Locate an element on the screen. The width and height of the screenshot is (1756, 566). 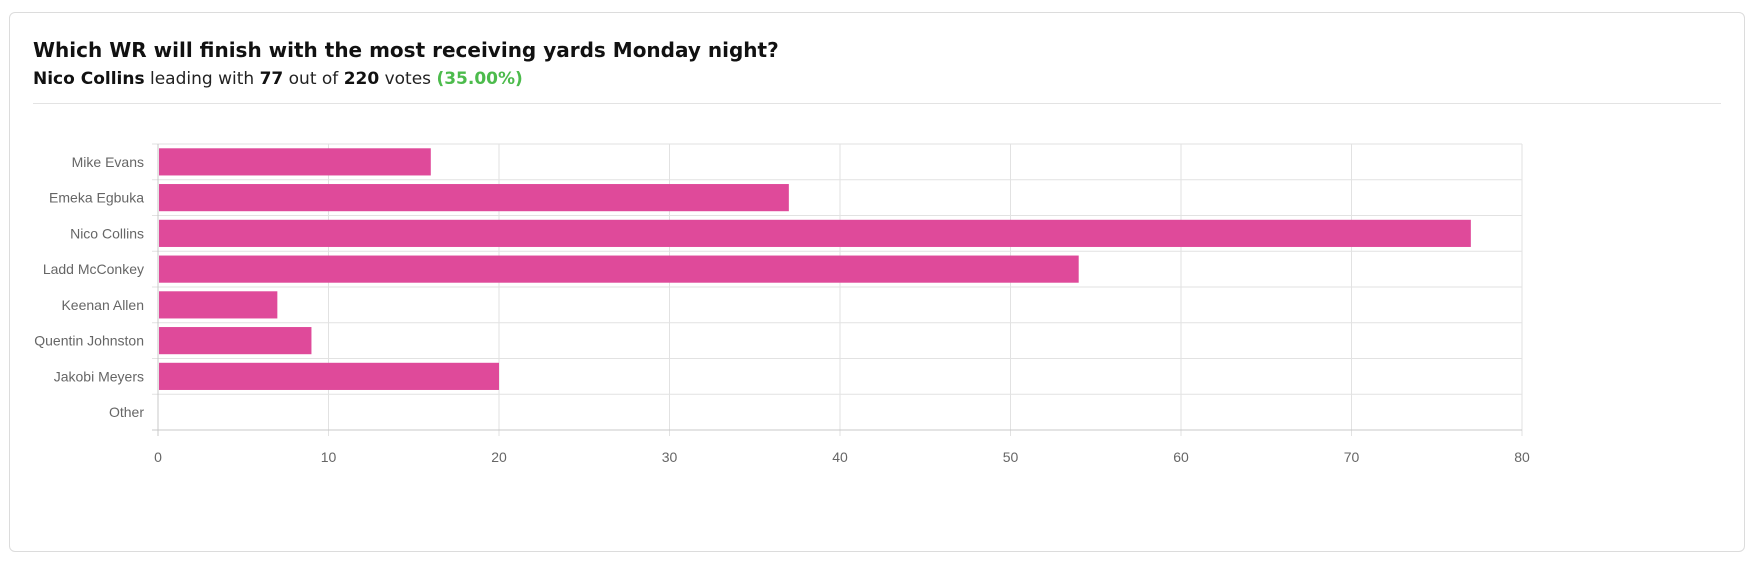
y-tick-label: Mike Evans is located at coordinates (108, 162).